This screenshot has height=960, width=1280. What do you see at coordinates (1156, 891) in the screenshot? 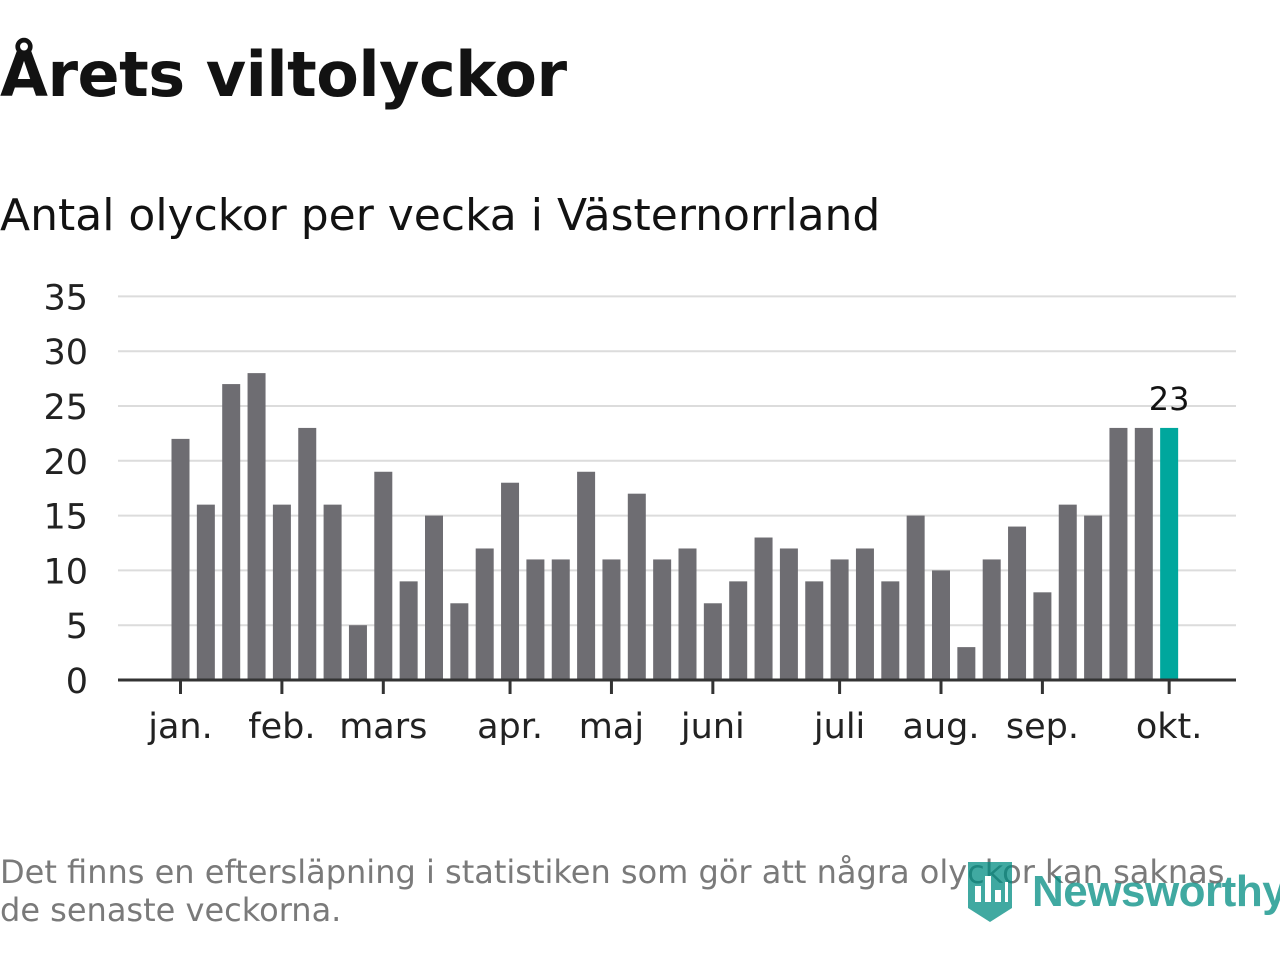
I see `newsworthy-logo-text: Newsworthy` at bounding box center [1156, 891].